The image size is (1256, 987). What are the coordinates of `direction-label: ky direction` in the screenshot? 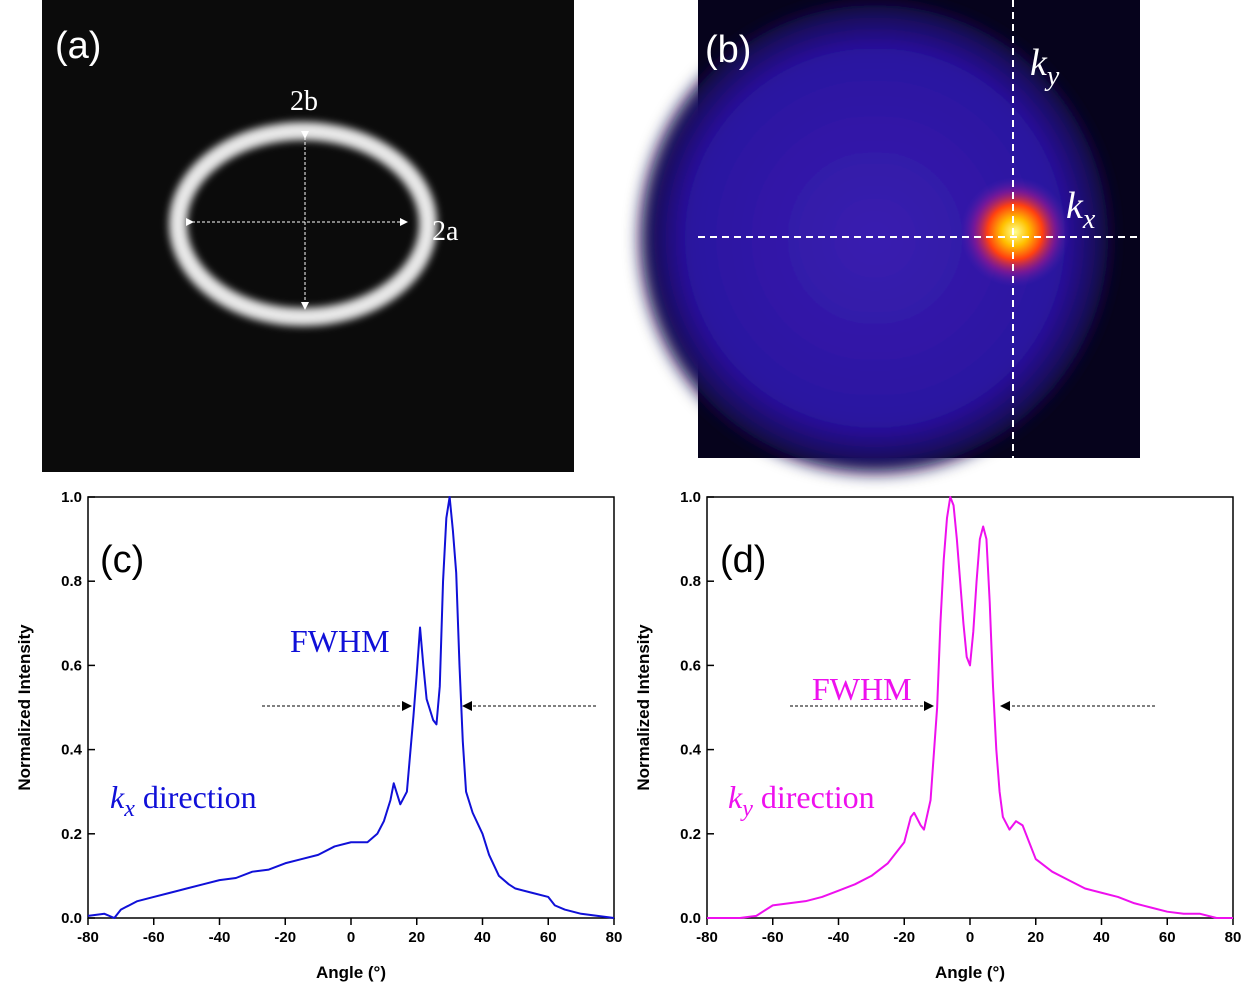 It's located at (801, 800).